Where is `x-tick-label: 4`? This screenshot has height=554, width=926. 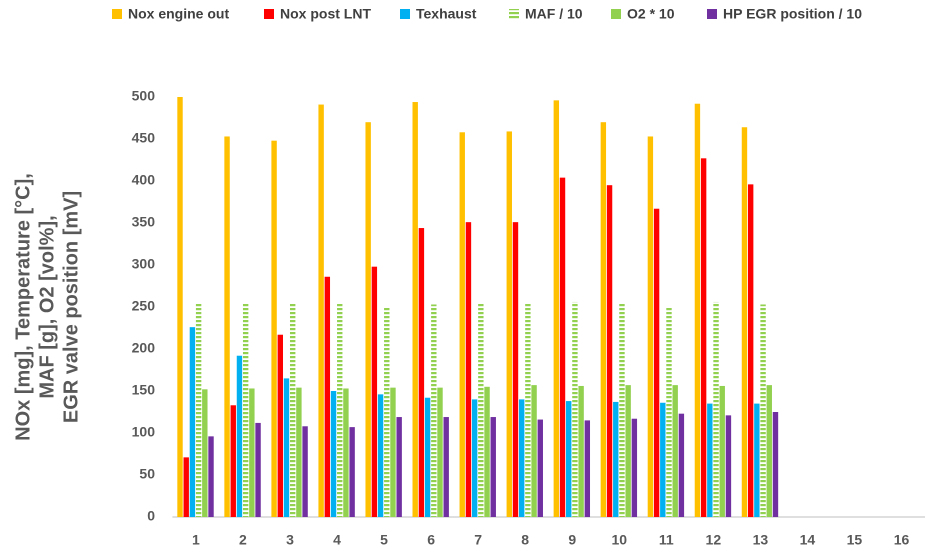
x-tick-label: 4 is located at coordinates (337, 540).